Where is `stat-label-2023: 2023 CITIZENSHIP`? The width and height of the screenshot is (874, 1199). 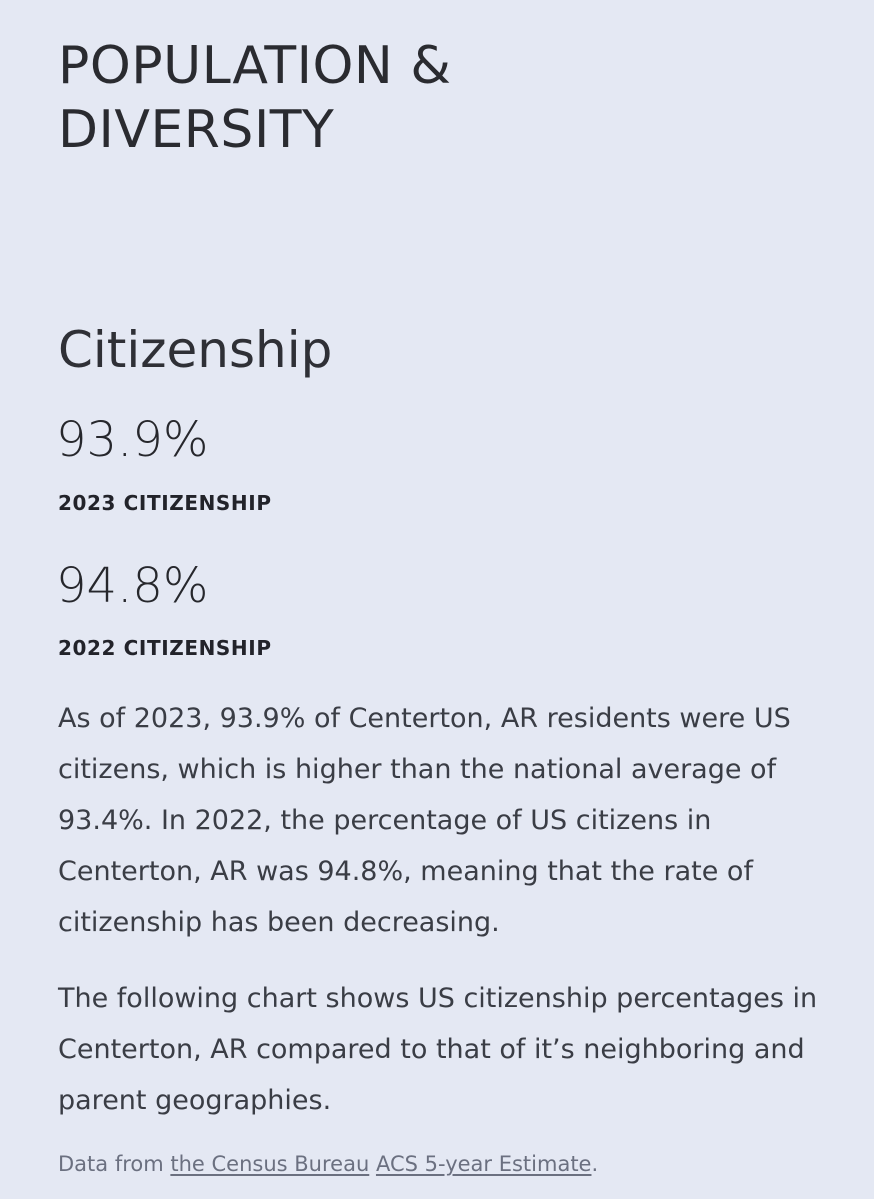
stat-label-2023: 2023 CITIZENSHIP is located at coordinates (165, 503).